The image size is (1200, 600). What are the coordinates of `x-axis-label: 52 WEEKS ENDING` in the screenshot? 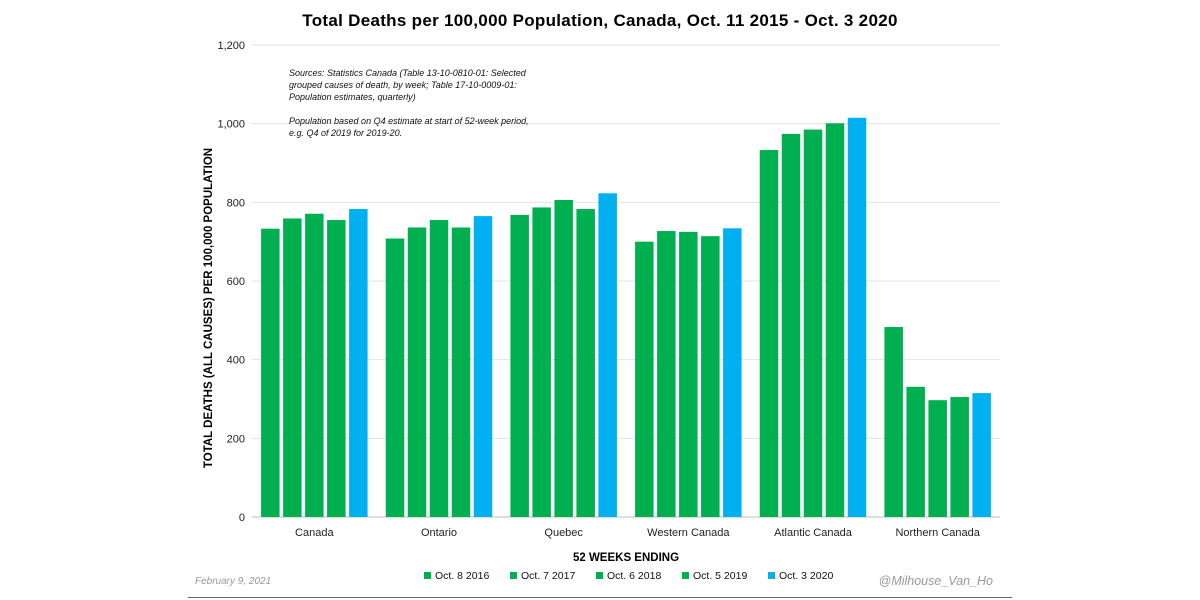 It's located at (626, 558).